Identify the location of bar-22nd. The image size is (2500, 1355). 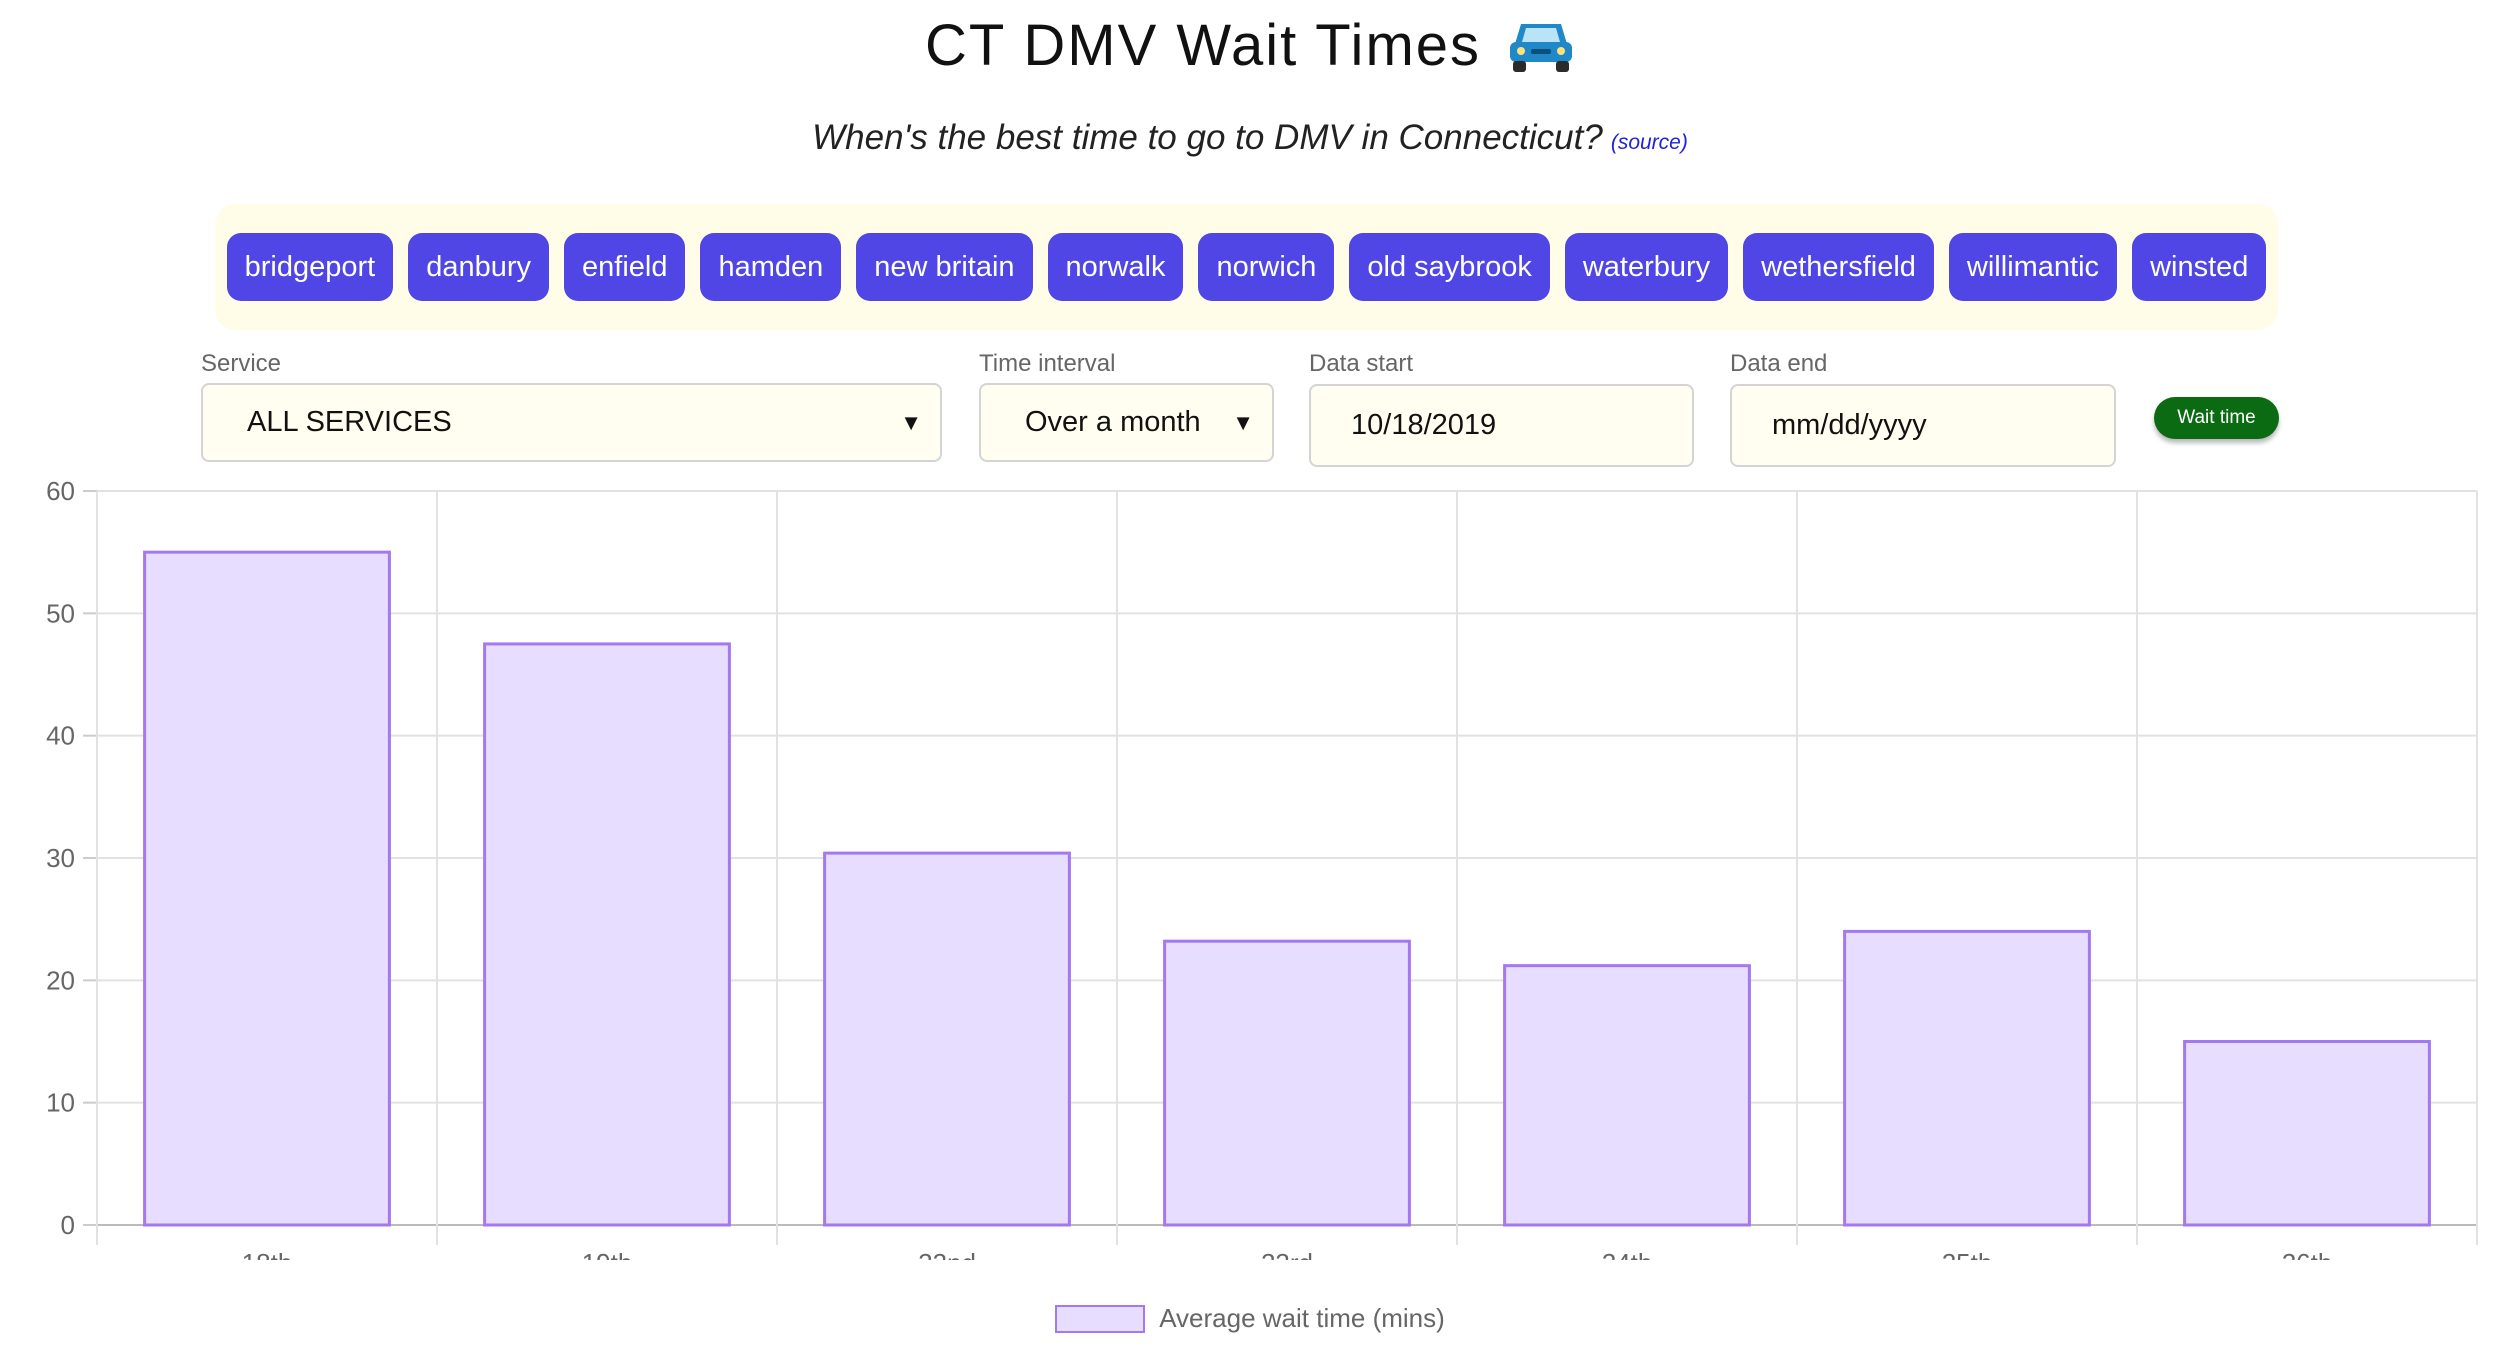
(947, 1039).